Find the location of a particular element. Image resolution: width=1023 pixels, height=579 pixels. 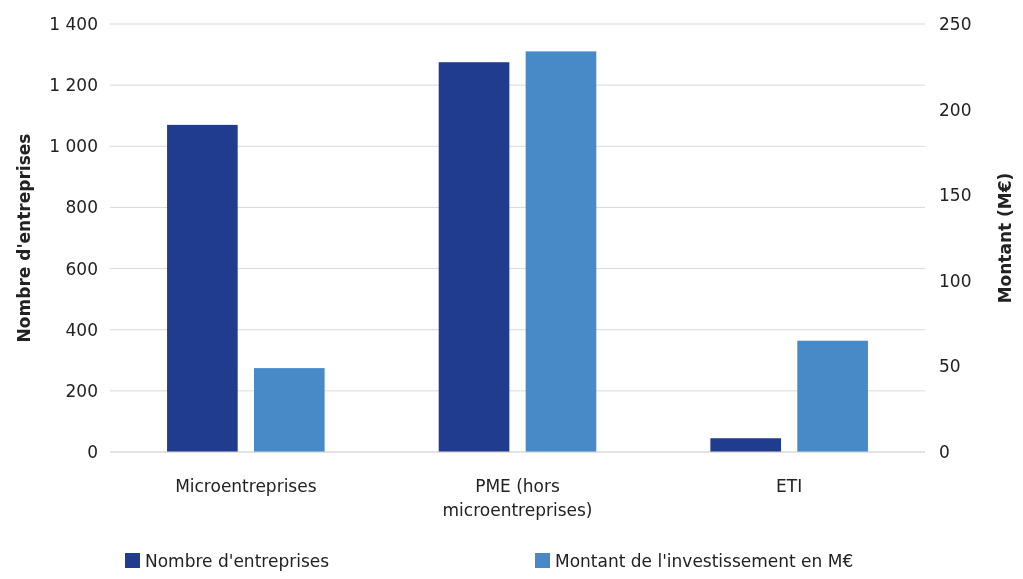

y-tick-label: 1 200 is located at coordinates (73, 85).